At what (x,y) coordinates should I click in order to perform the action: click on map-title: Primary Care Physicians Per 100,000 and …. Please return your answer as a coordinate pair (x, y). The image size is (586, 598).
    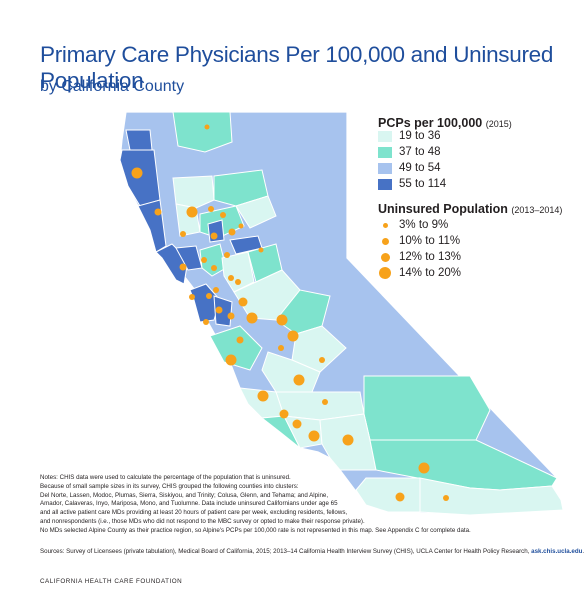
    Looking at the image, I should click on (297, 67).